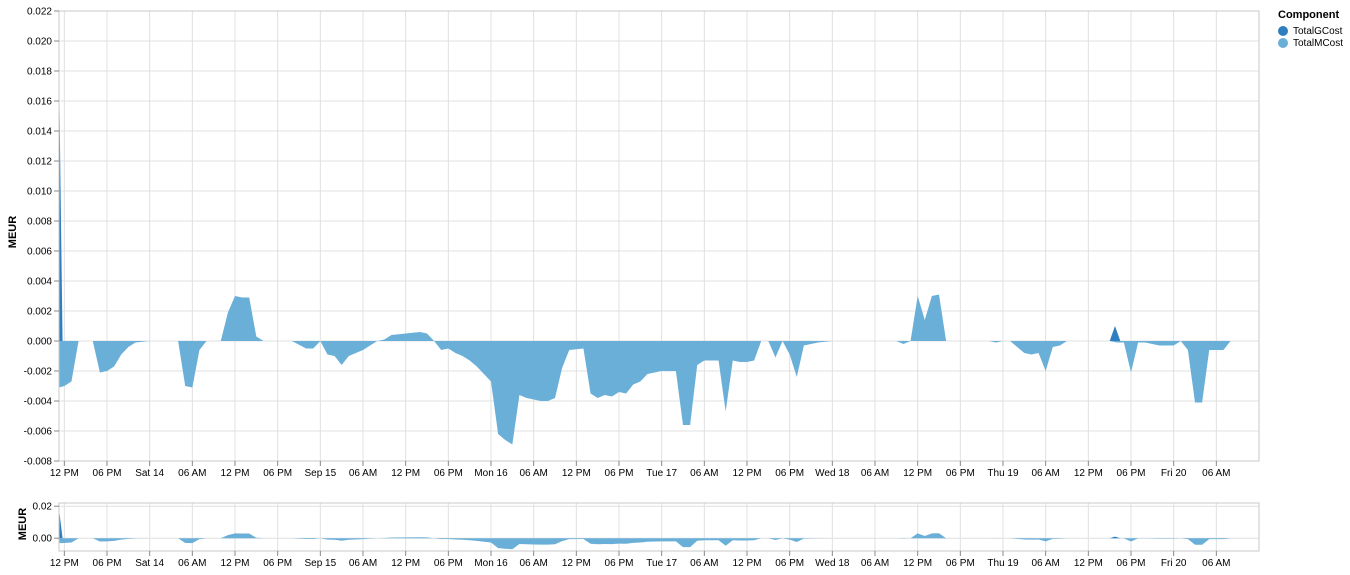 The width and height of the screenshot is (1350, 575). Describe the element at coordinates (38, 402) in the screenshot. I see `y-tick-label: -0.004` at that location.